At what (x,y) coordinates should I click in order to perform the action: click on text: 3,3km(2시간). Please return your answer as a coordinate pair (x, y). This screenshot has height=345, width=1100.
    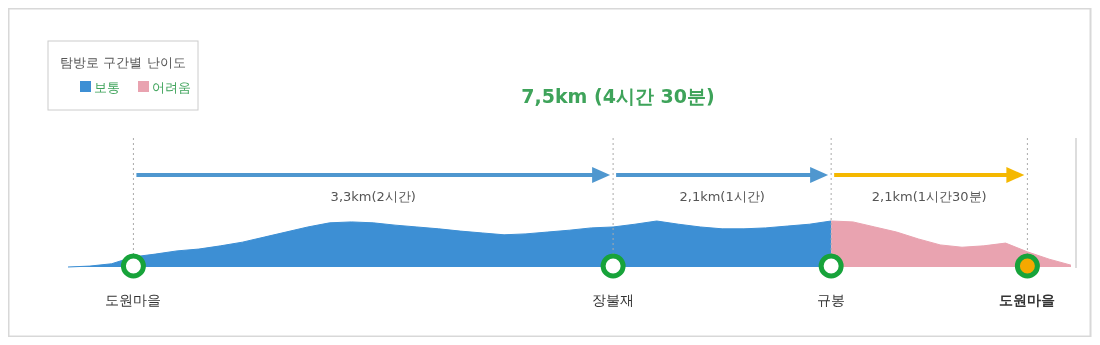
    Looking at the image, I should click on (373, 196).